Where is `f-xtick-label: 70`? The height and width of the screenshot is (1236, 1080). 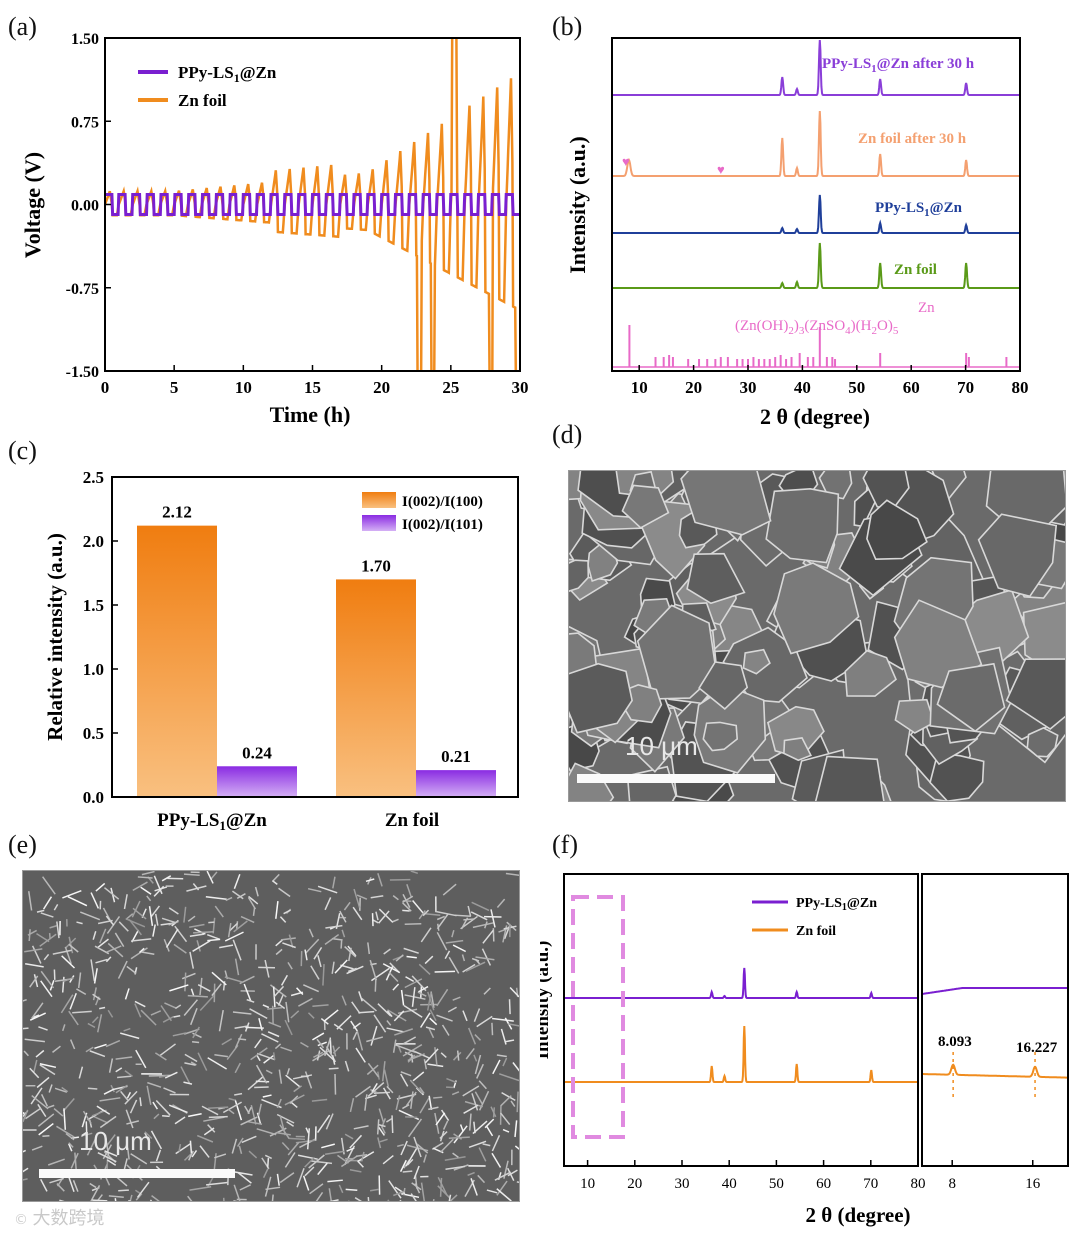
f-xtick-label: 70 is located at coordinates (870, 1184).